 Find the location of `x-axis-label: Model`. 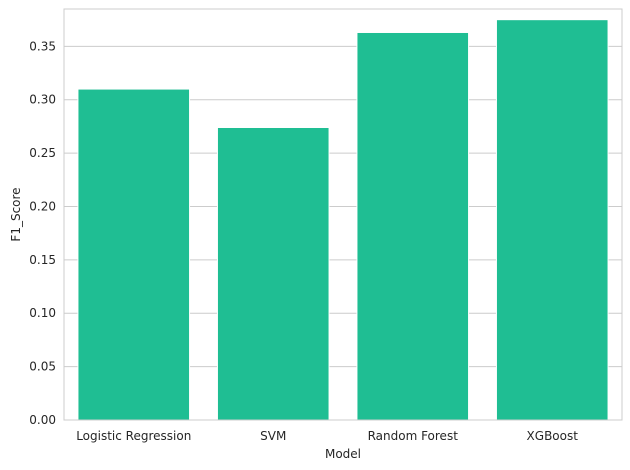

x-axis-label: Model is located at coordinates (343, 454).